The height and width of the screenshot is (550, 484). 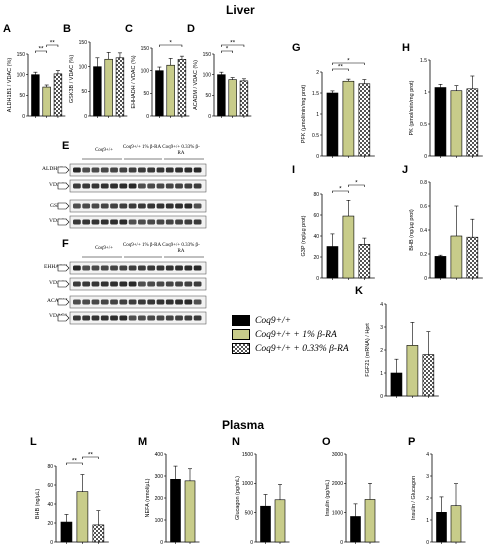 What do you see at coordinates (10, 85) in the screenshot?
I see `y-axis-label-a: ALDH1B1 / VDAC (%)` at bounding box center [10, 85].